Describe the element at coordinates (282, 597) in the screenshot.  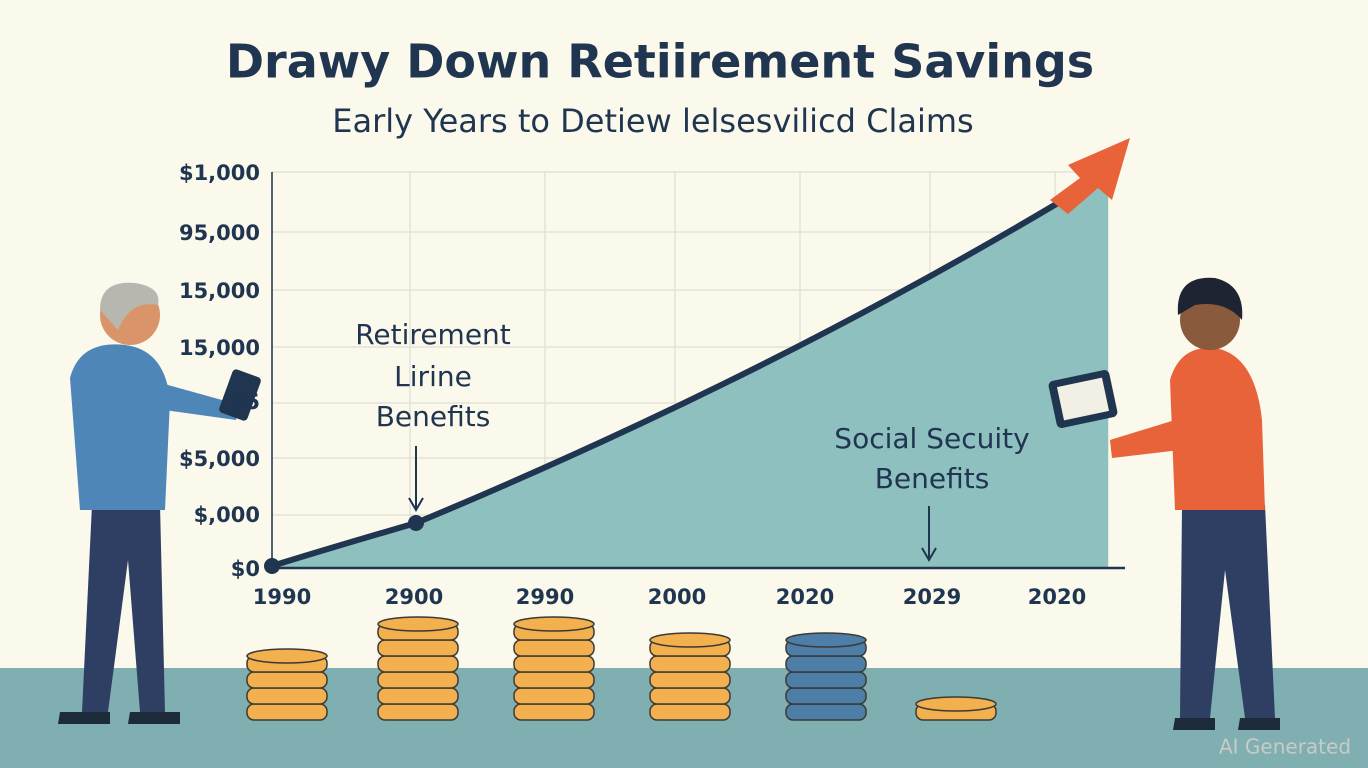
I see `x-tick-label: 1990` at that location.